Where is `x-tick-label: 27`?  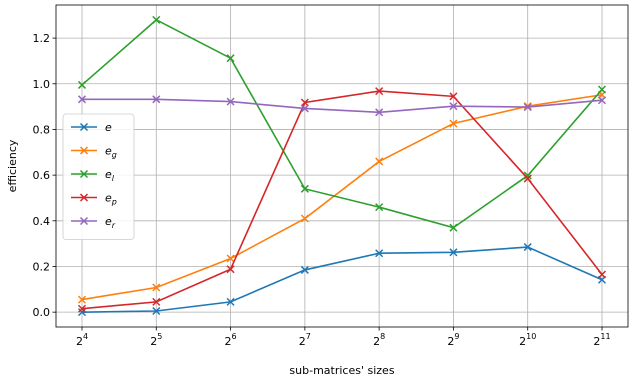 x-tick-label: 27 is located at coordinates (305, 340).